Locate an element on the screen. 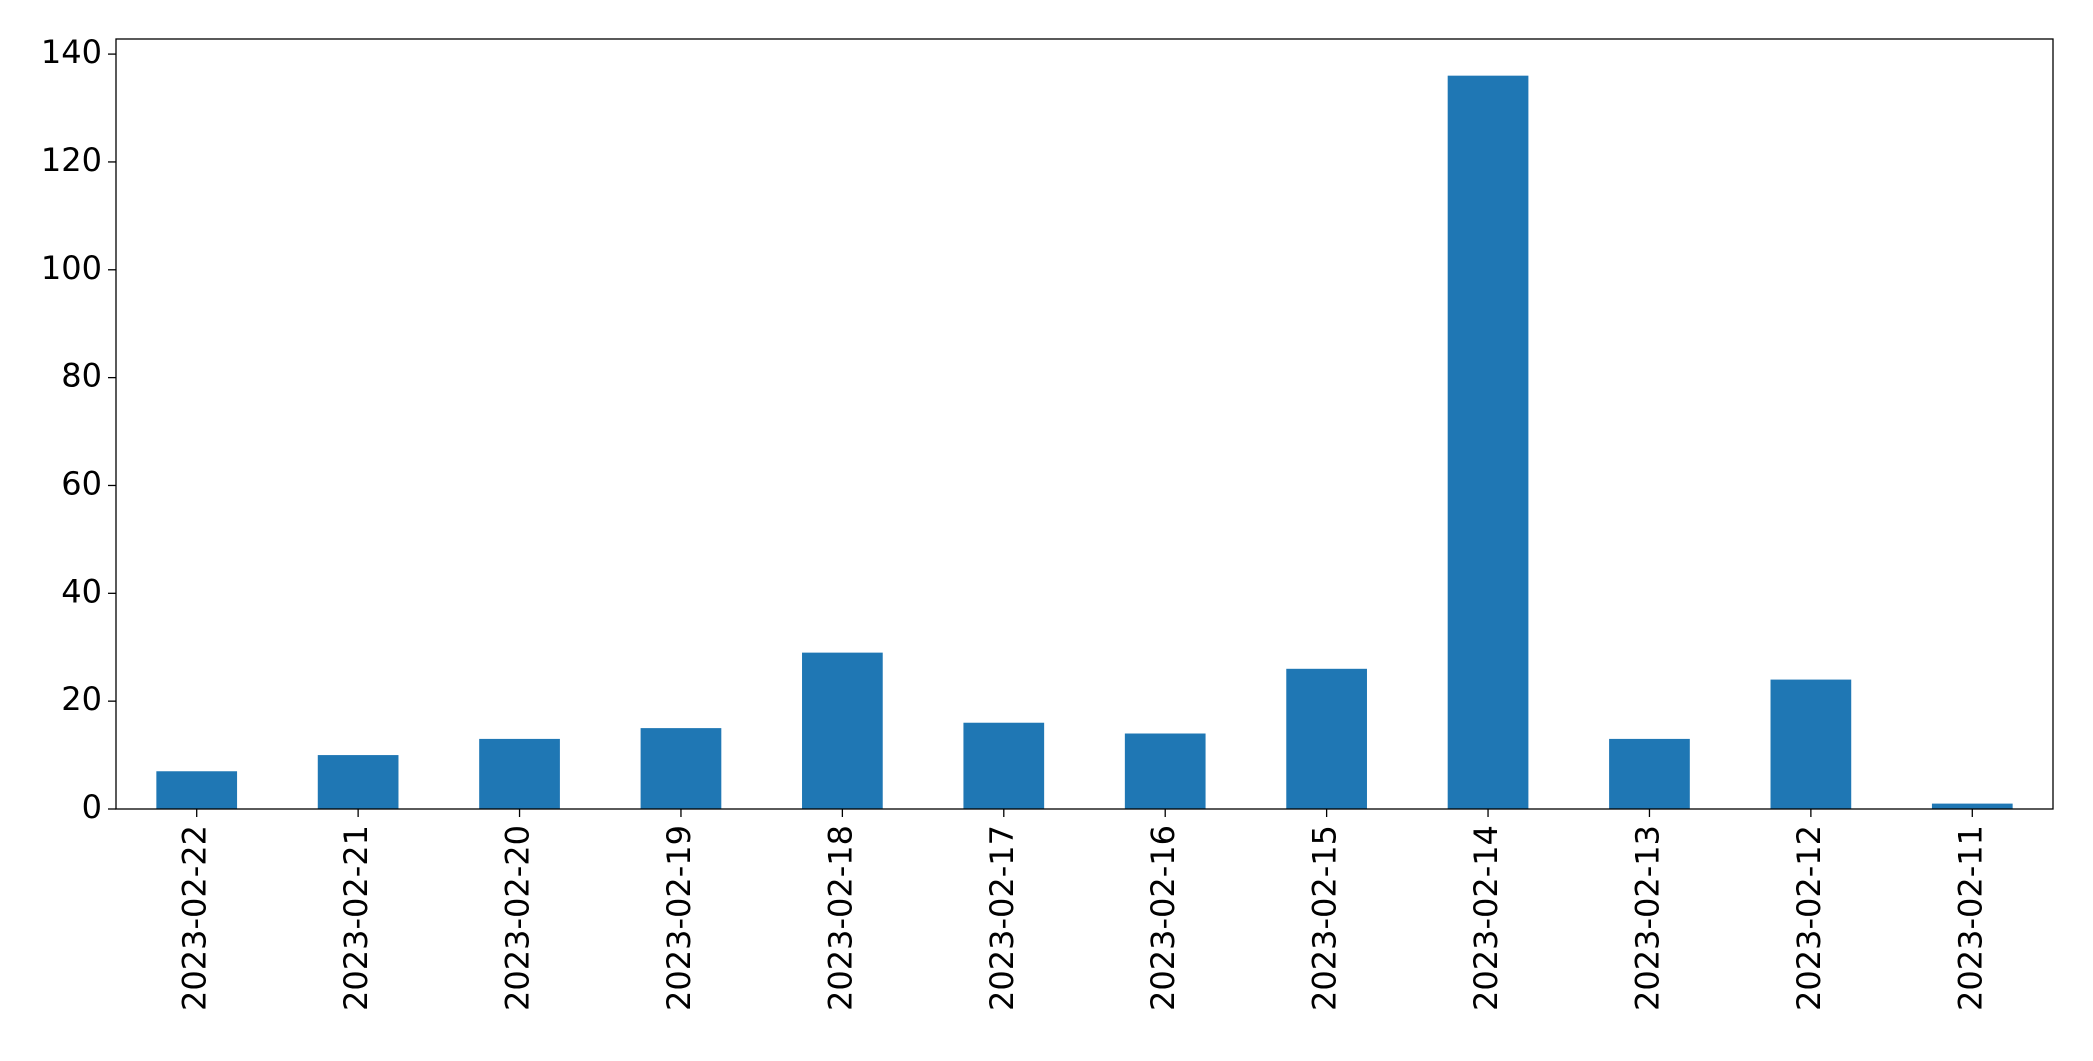 Image resolution: width=2093 pixels, height=1061 pixels. y-tick-label: 0 is located at coordinates (92, 807).